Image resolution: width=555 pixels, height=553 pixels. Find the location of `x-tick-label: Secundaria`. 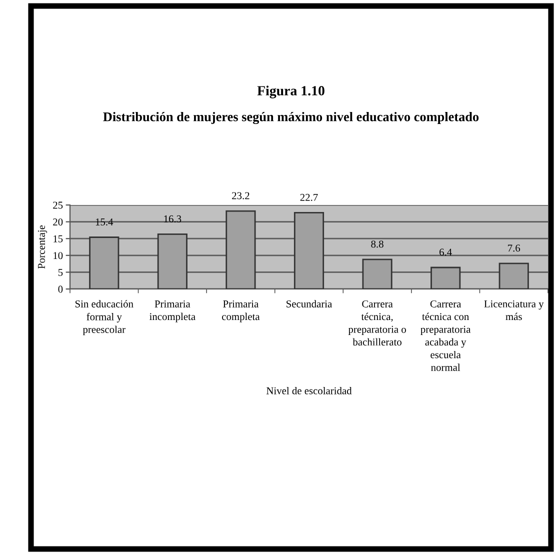

x-tick-label: Secundaria is located at coordinates (309, 304).